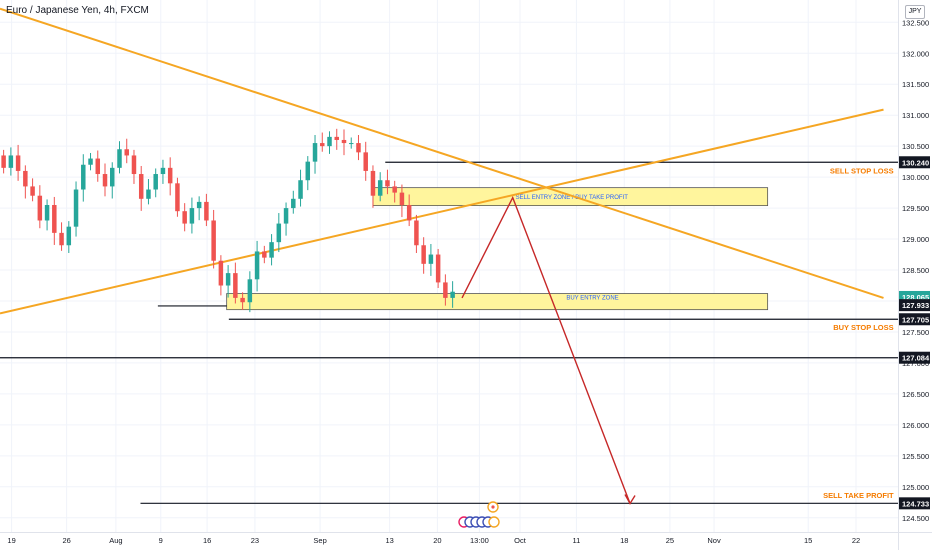 The height and width of the screenshot is (550, 932). Describe the element at coordinates (915, 487) in the screenshot. I see `y-tick-label: 125.000` at that location.